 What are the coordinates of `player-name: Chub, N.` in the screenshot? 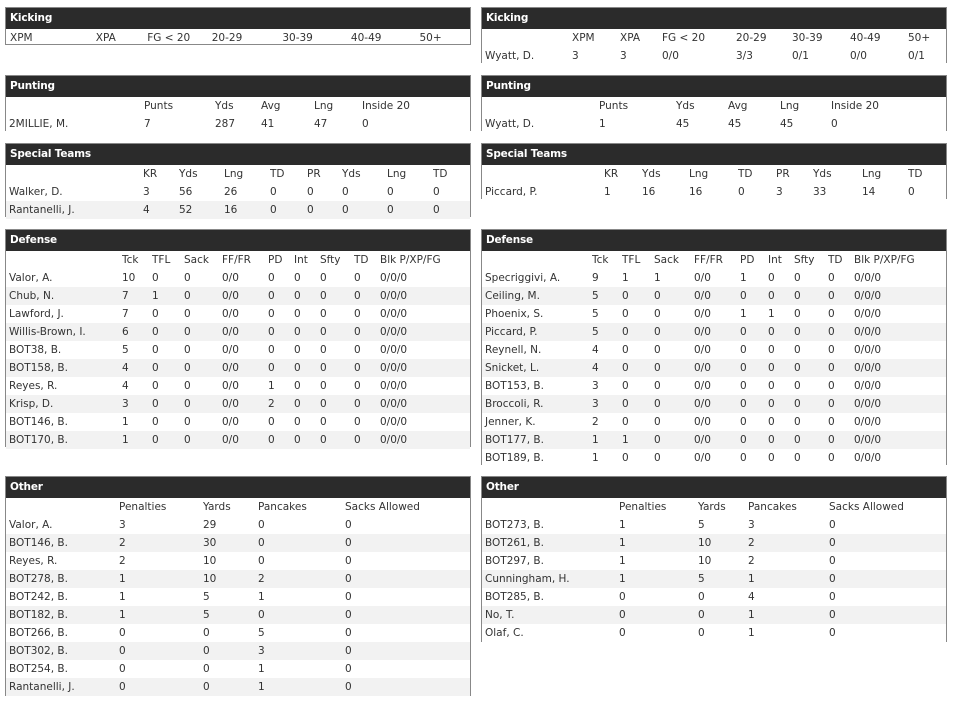 It's located at (64, 296).